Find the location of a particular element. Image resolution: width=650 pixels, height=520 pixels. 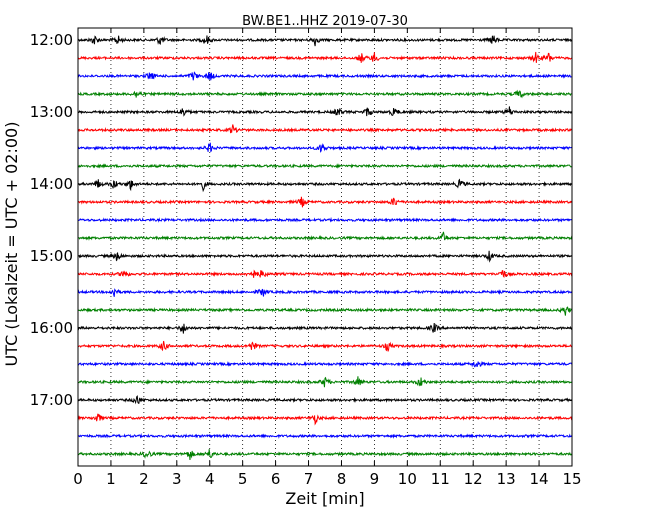

x-tick-label: 9 is located at coordinates (375, 479).